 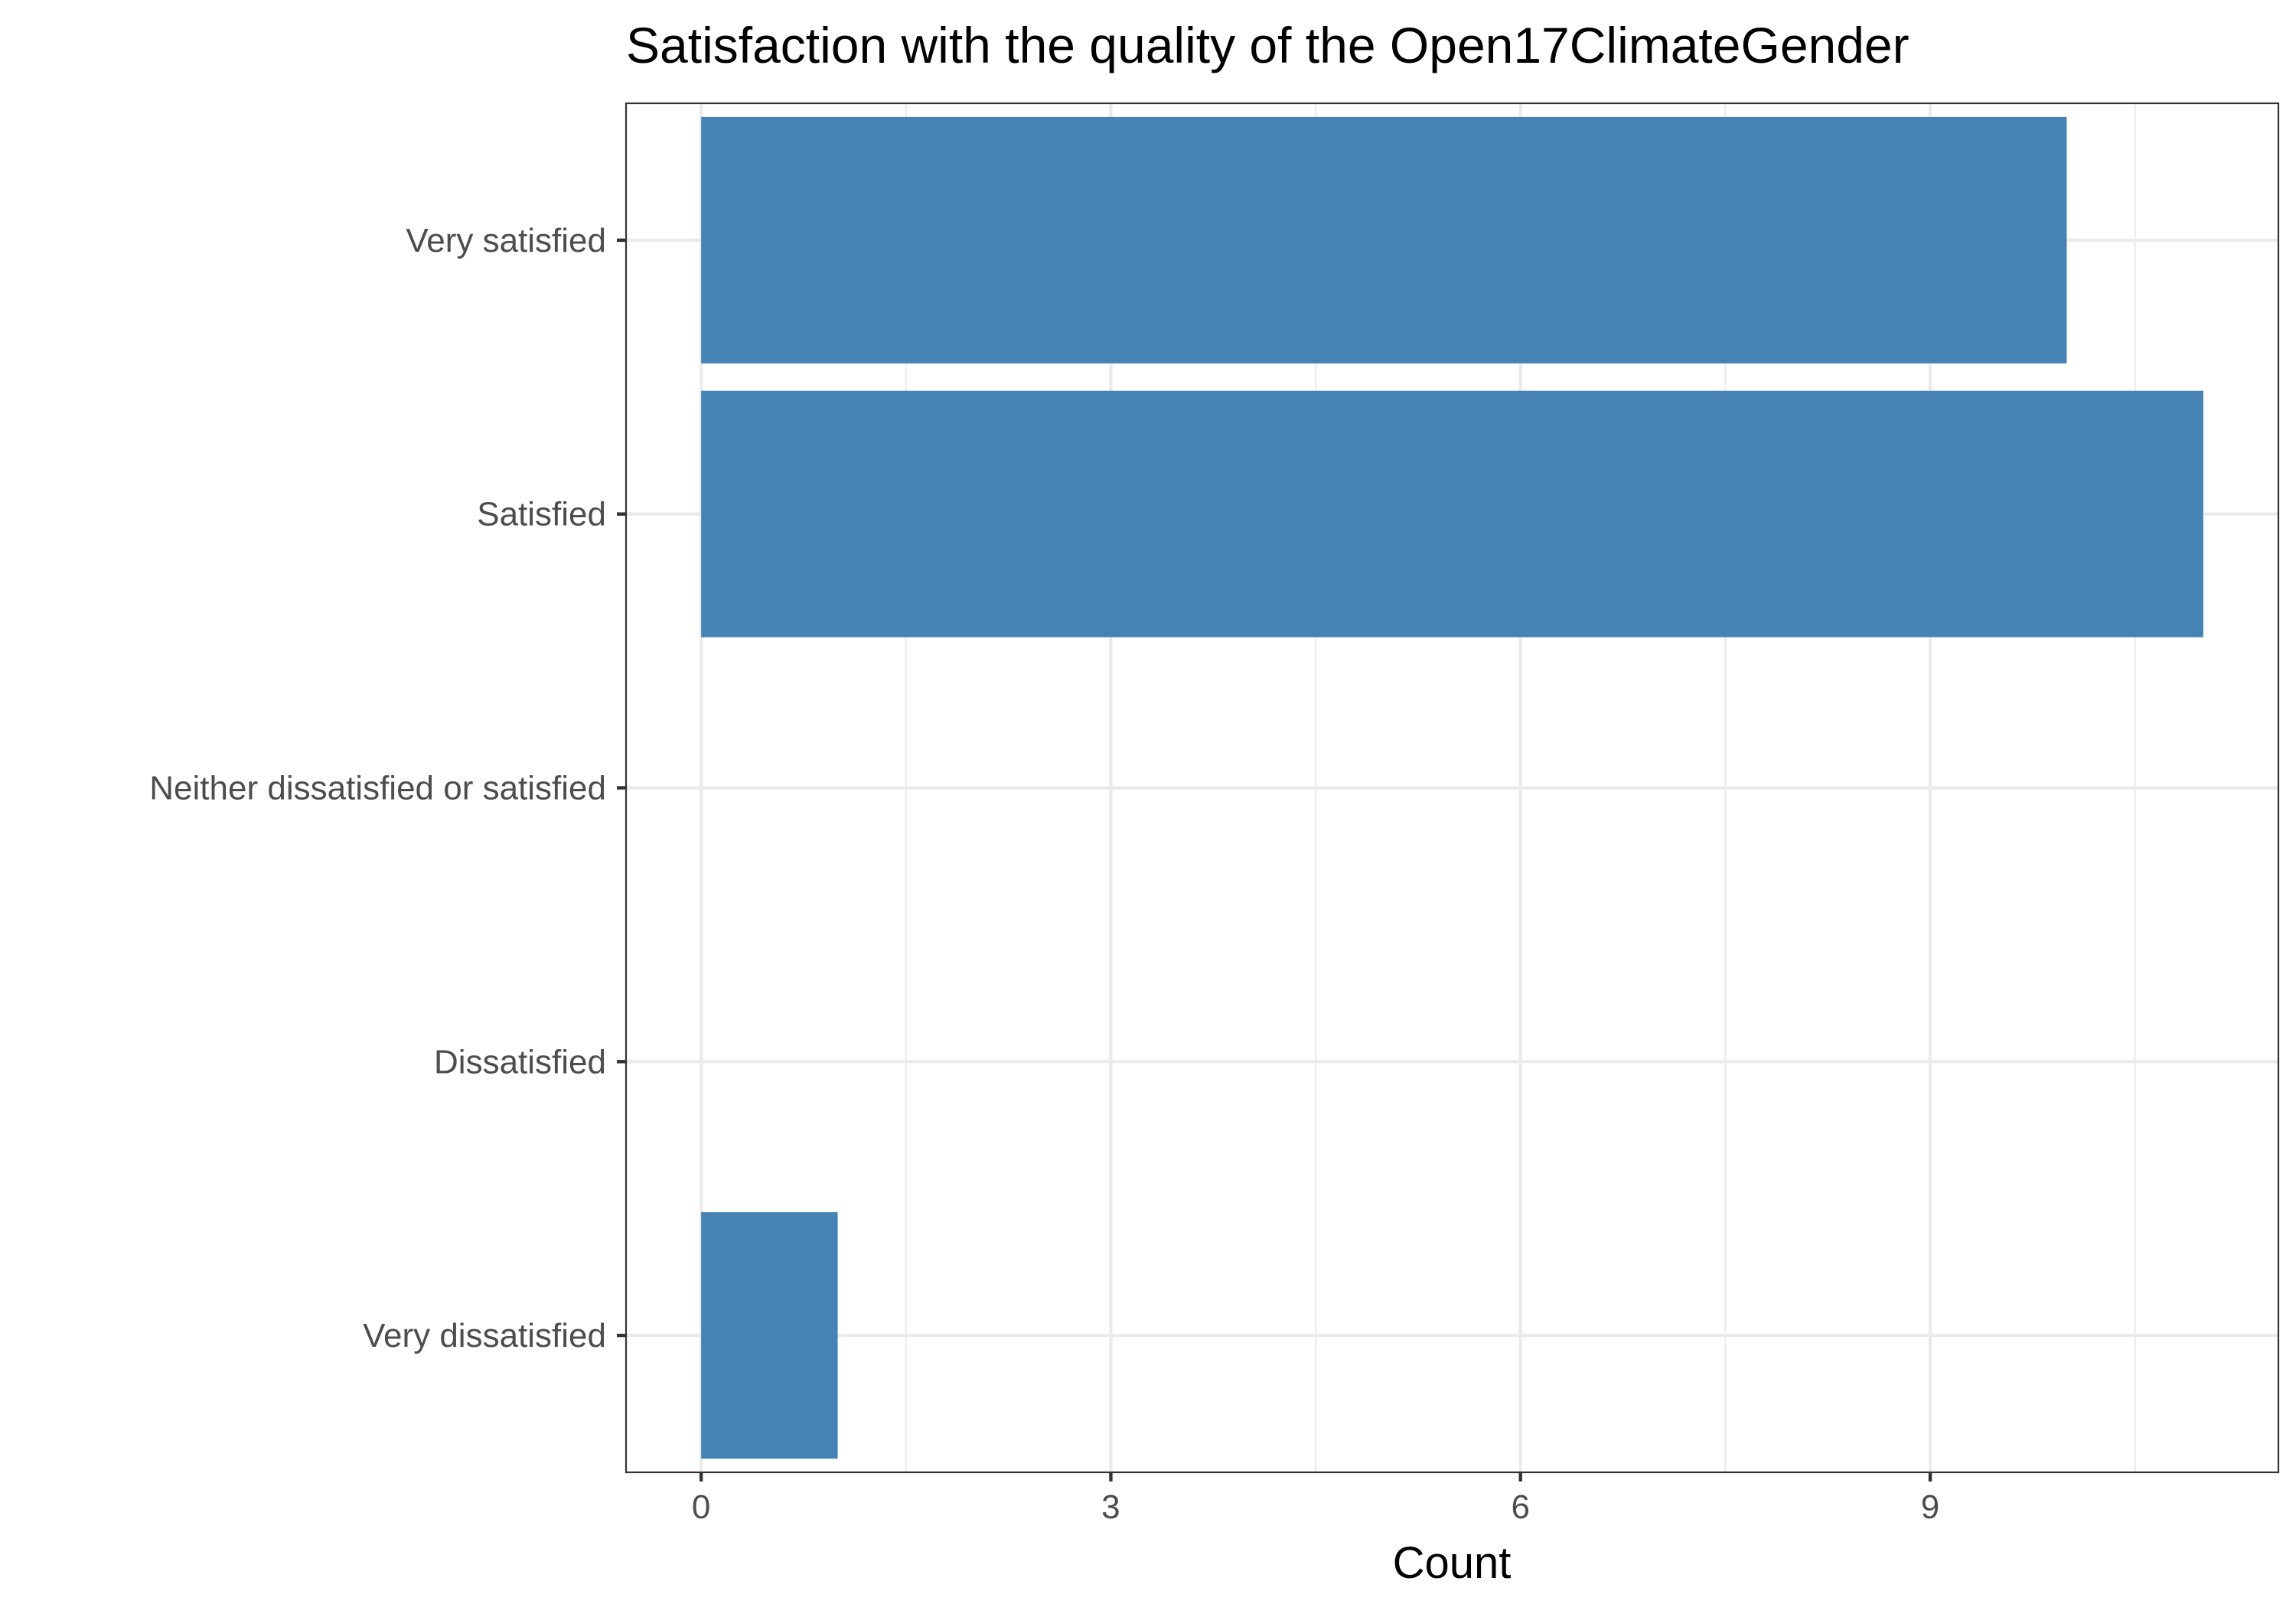 What do you see at coordinates (1110, 1507) in the screenshot?
I see `x-tick-label: 3` at bounding box center [1110, 1507].